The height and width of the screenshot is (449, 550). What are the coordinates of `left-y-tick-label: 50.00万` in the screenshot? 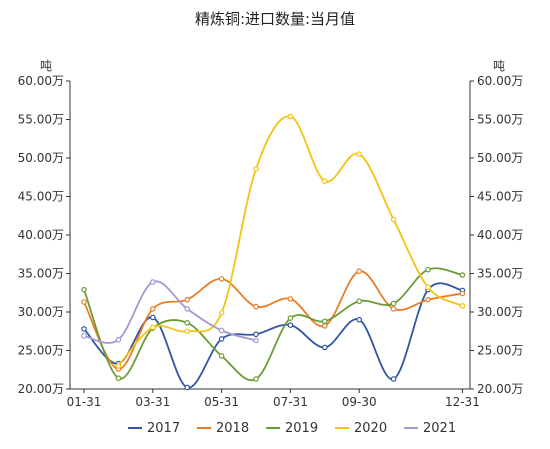 It's located at (41, 158).